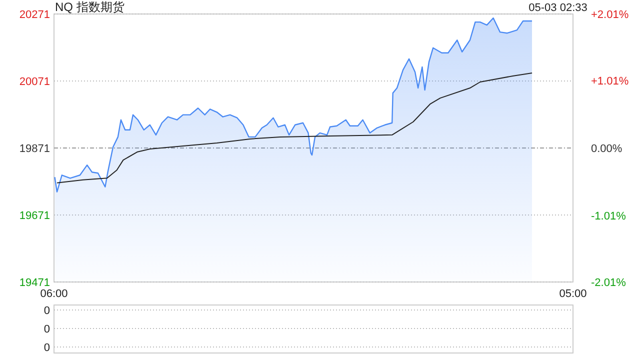 The width and height of the screenshot is (640, 360). Describe the element at coordinates (34, 283) in the screenshot. I see `y-tick-label: 19471` at that location.